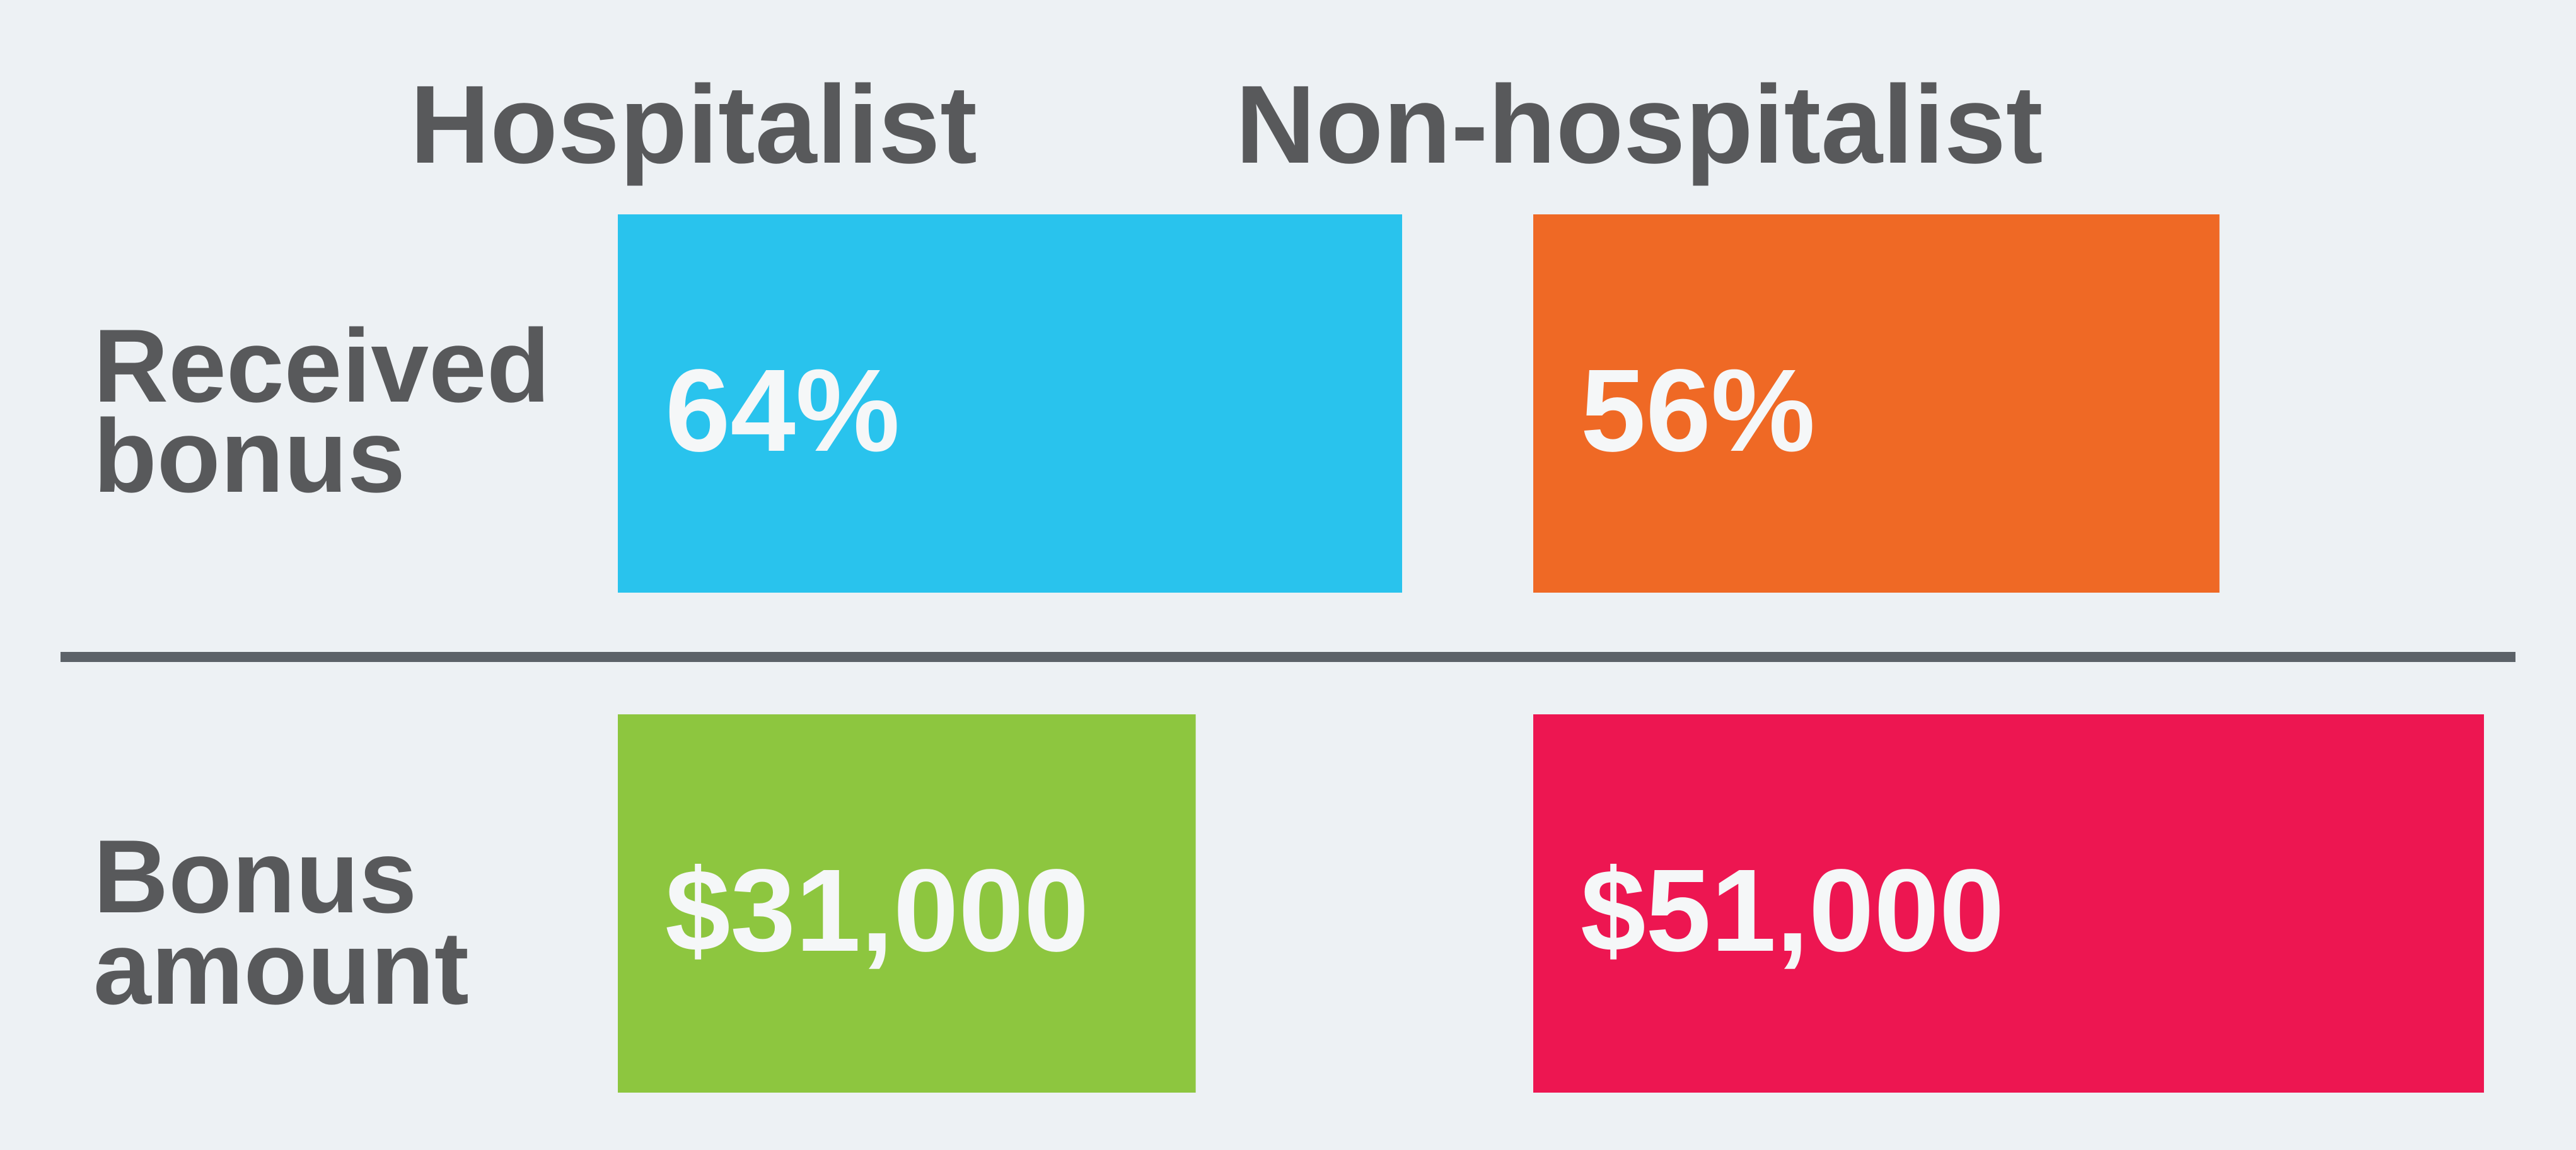 The height and width of the screenshot is (1150, 2576). What do you see at coordinates (1010, 403) in the screenshot?
I see `bar-hospitalist-received-bonus` at bounding box center [1010, 403].